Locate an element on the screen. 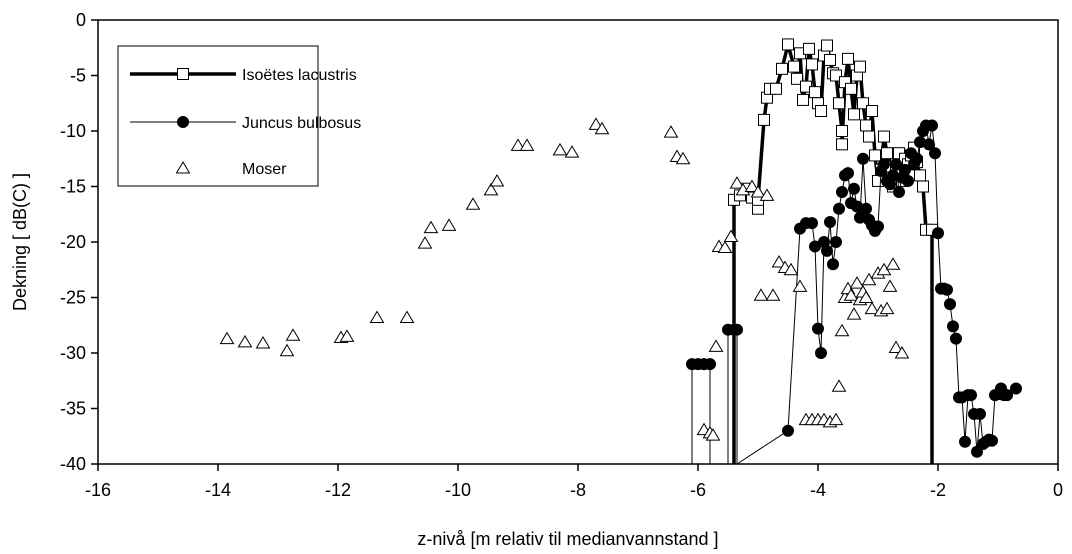 The width and height of the screenshot is (1072, 554). y-tick-label: 0 is located at coordinates (81, 20).